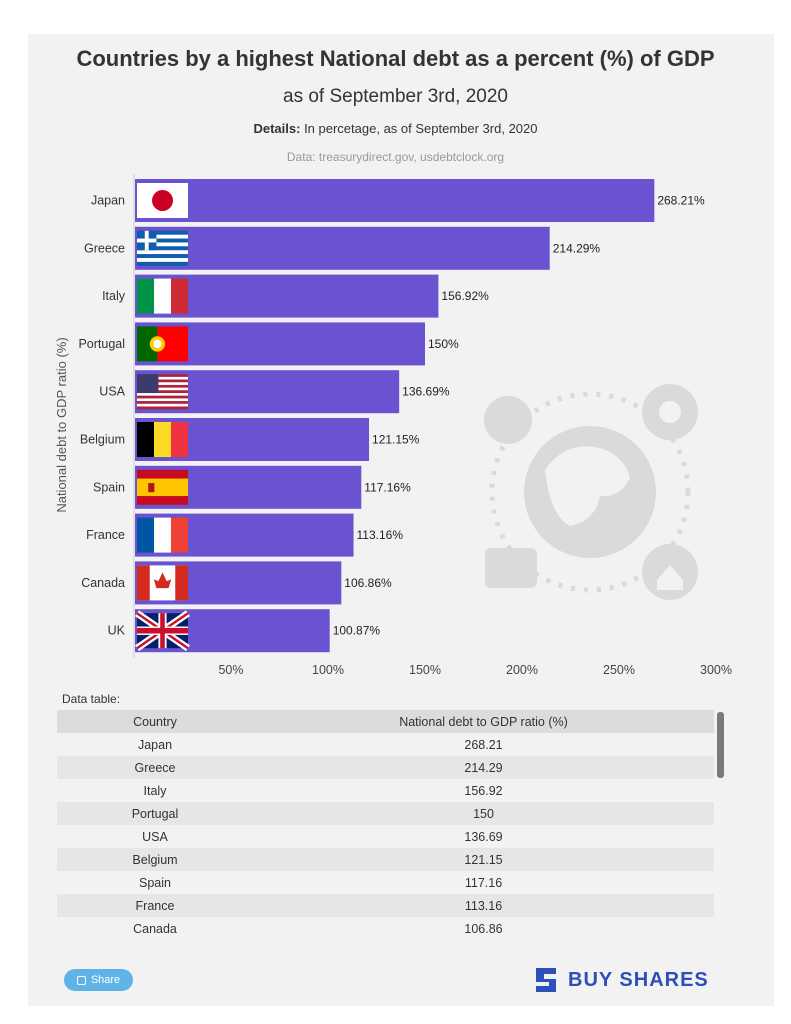 This screenshot has width=791, height=1024. Describe the element at coordinates (155, 767) in the screenshot. I see `table-cell-country: Greece` at that location.